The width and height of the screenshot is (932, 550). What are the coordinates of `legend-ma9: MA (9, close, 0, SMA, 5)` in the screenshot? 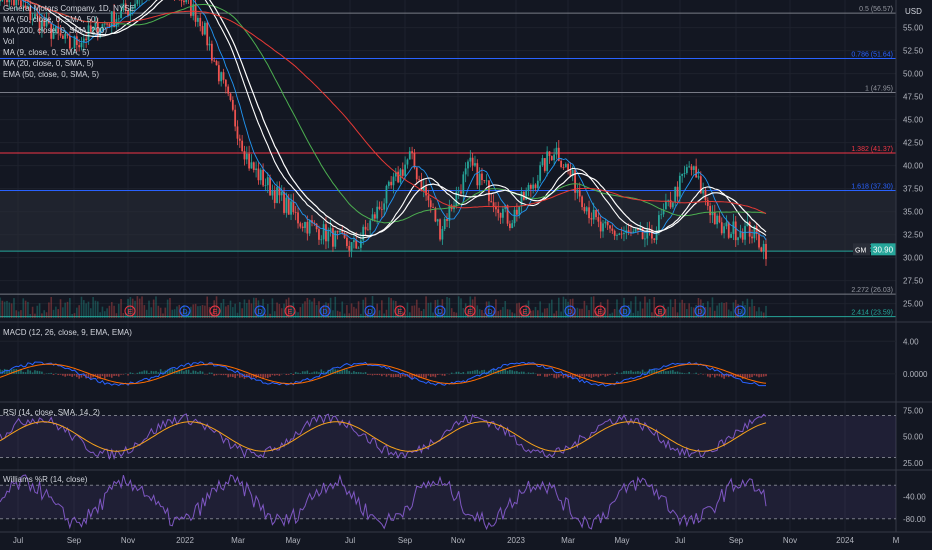 It's located at (46, 52).